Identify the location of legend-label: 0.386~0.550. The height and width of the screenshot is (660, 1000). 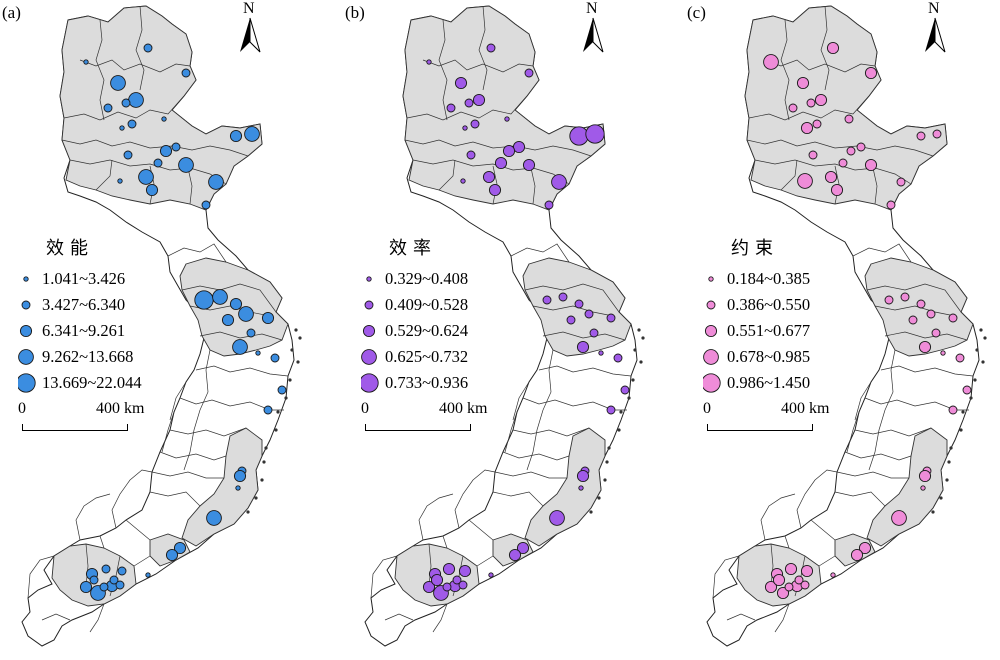
(769, 304).